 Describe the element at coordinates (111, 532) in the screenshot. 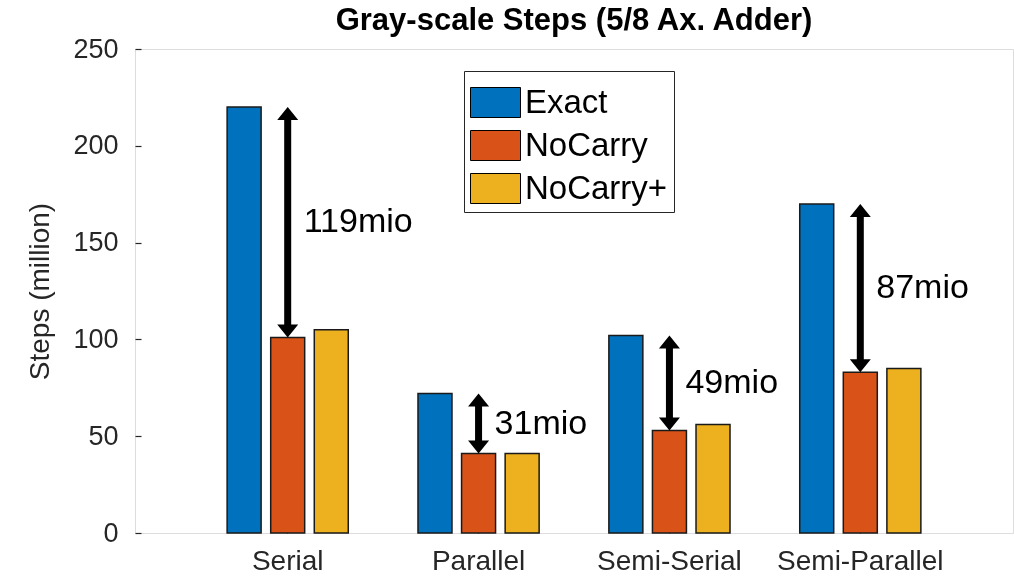

I see `y-tick-label: 0` at that location.